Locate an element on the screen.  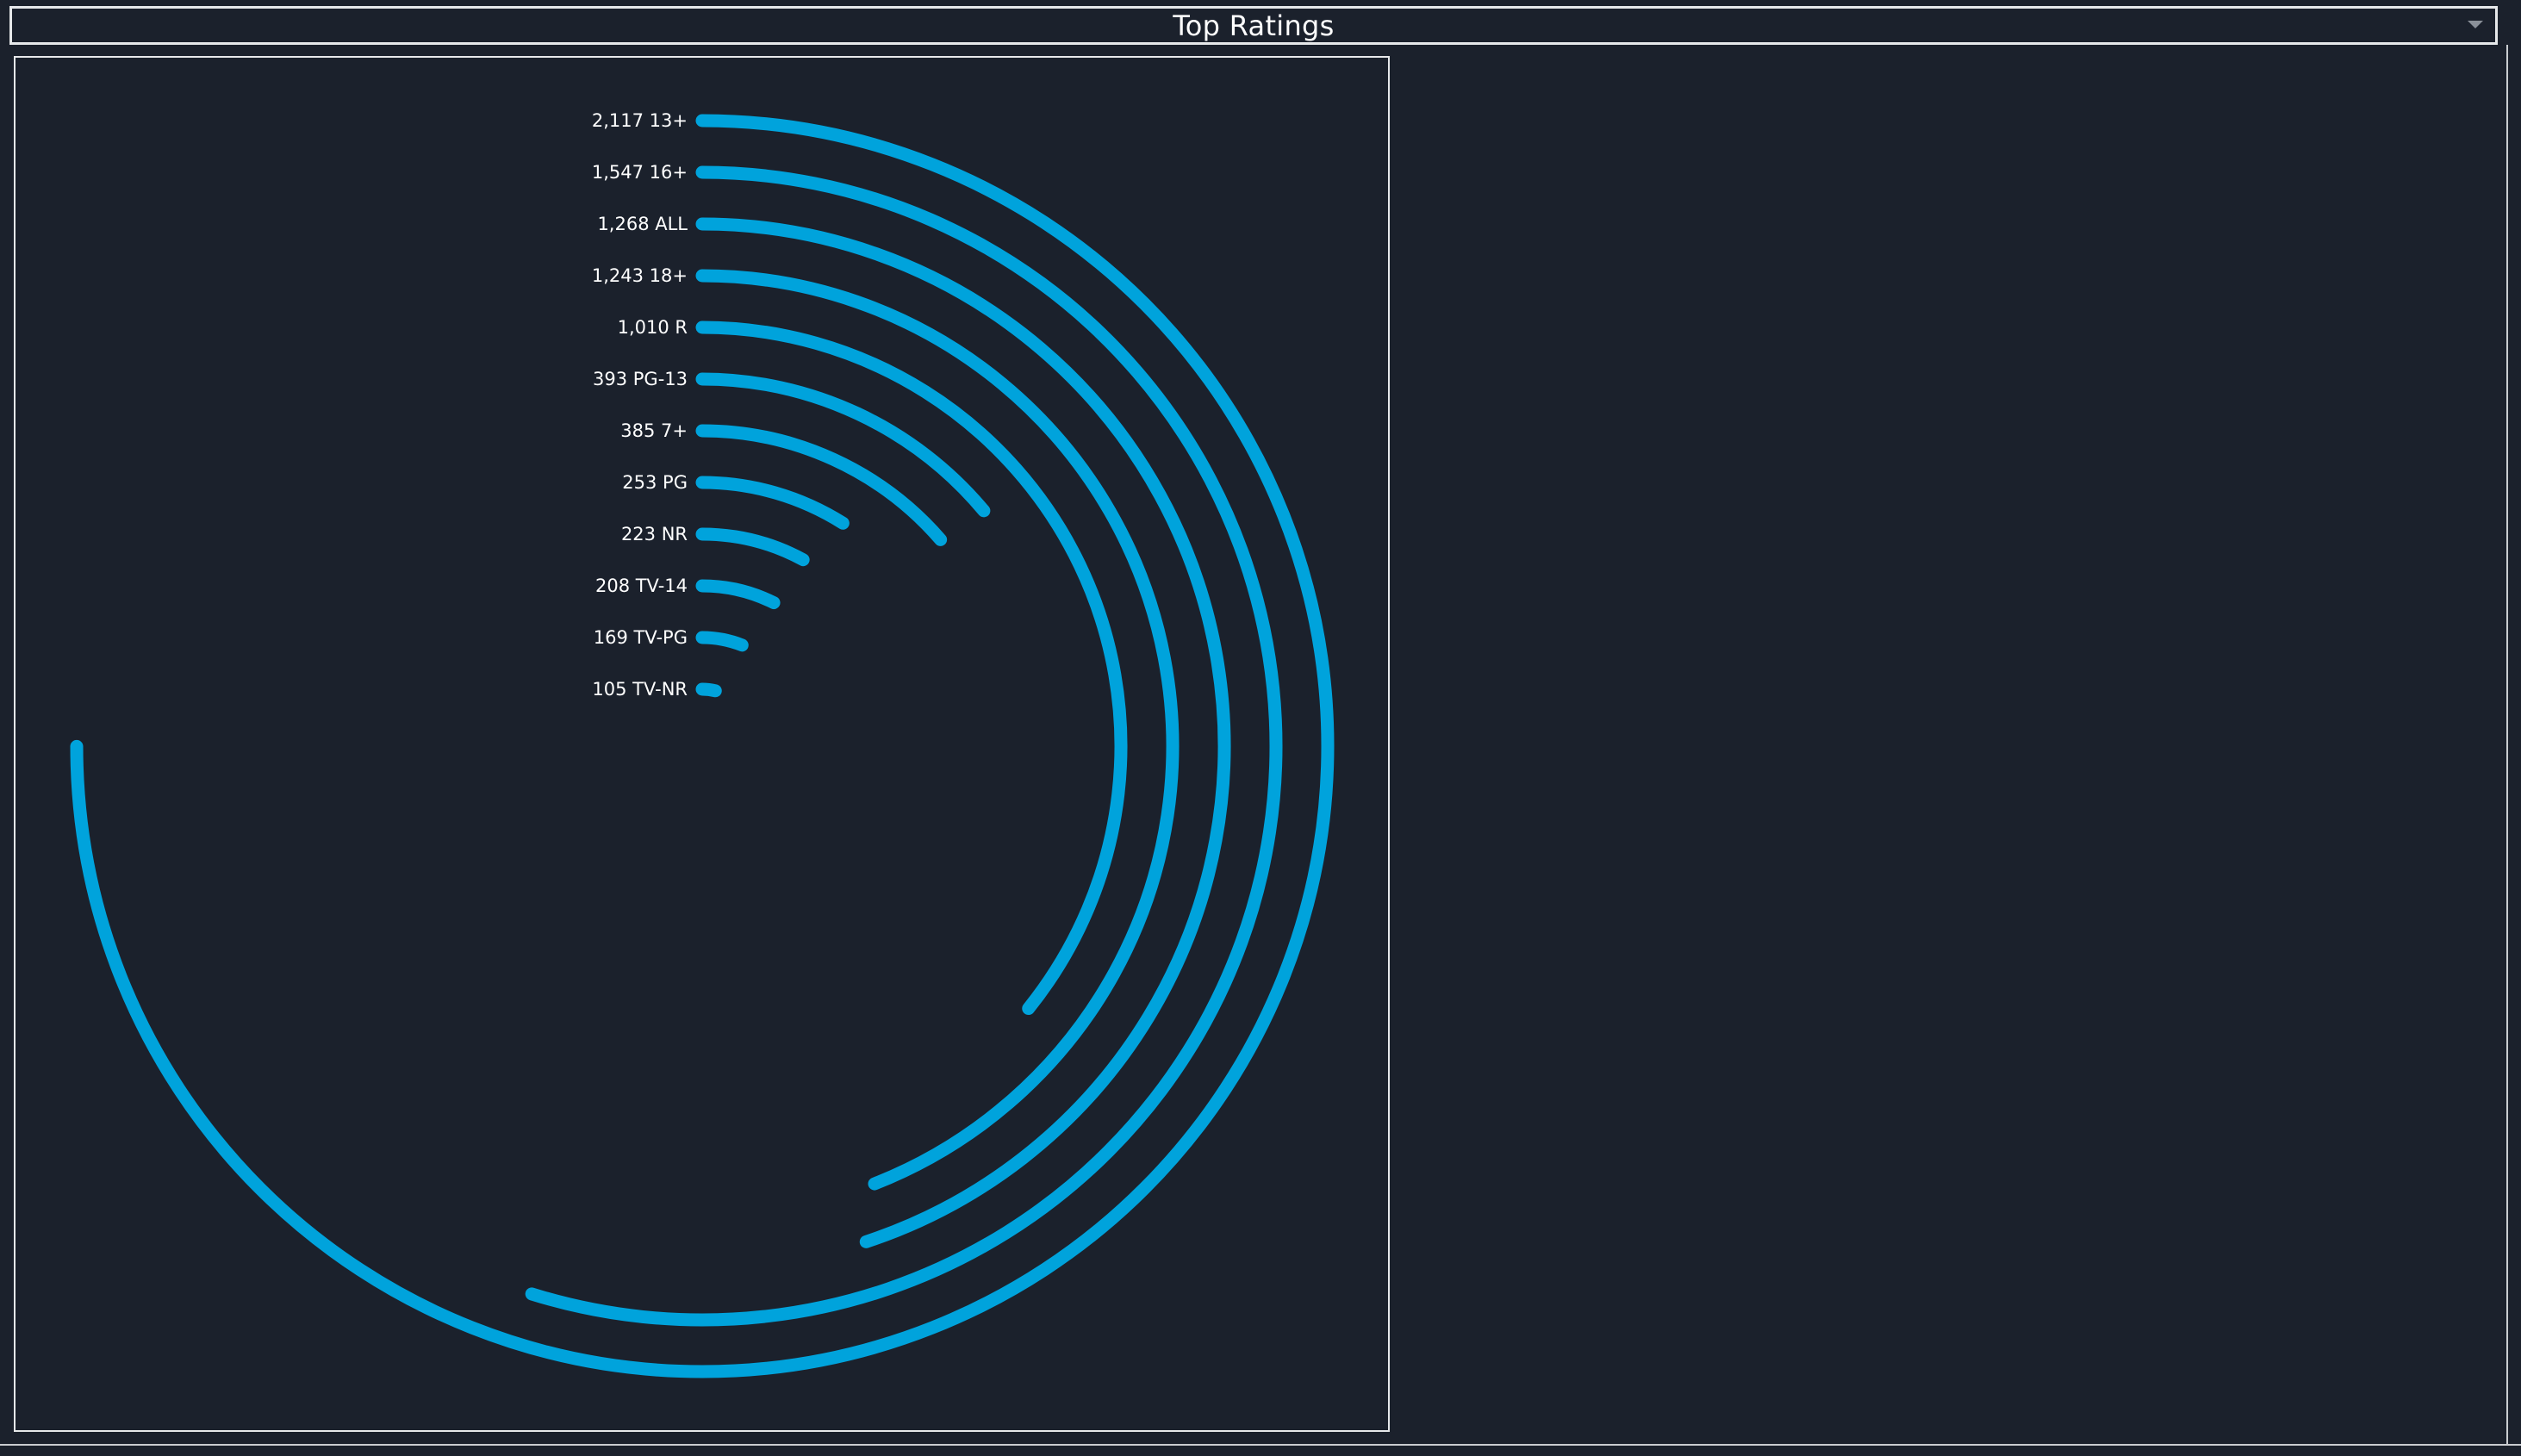
arc-label: 393 PG-13 is located at coordinates (640, 379).